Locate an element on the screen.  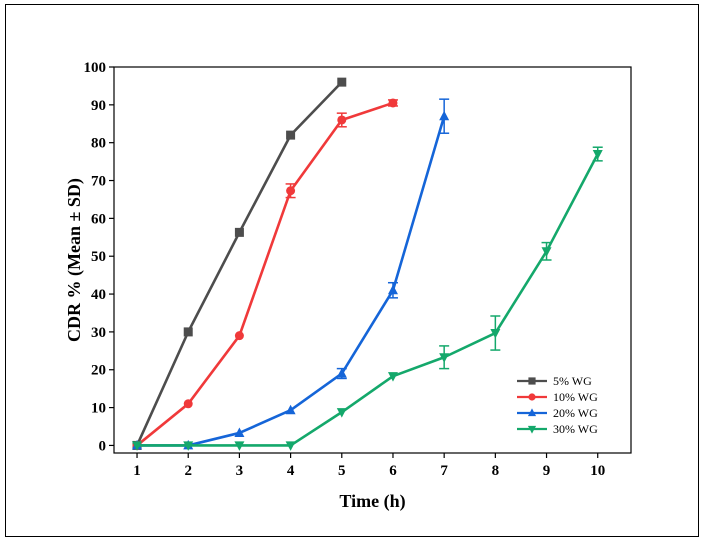
y-tick-label: 40 is located at coordinates (98, 295).